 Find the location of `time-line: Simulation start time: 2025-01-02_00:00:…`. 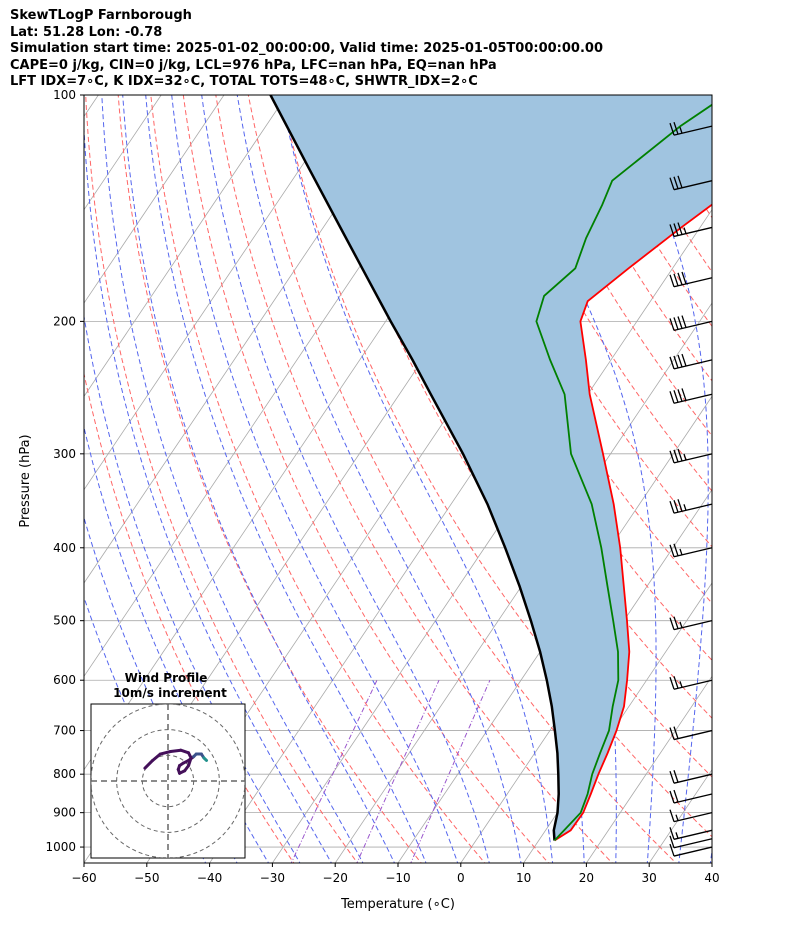

time-line: Simulation start time: 2025-01-02_00:00:… is located at coordinates (306, 48).